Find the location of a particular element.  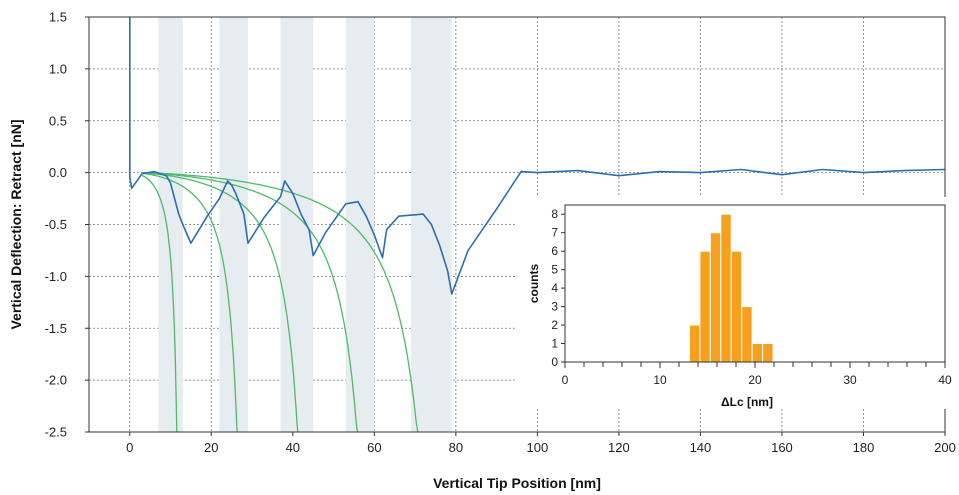

inset-y-axis-title: counts is located at coordinates (534, 284).